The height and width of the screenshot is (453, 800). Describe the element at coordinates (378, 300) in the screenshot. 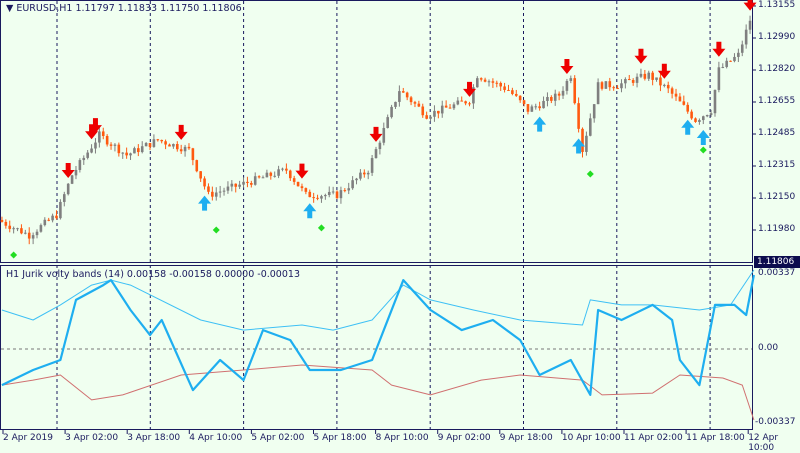

I see `upper-band-line` at that location.